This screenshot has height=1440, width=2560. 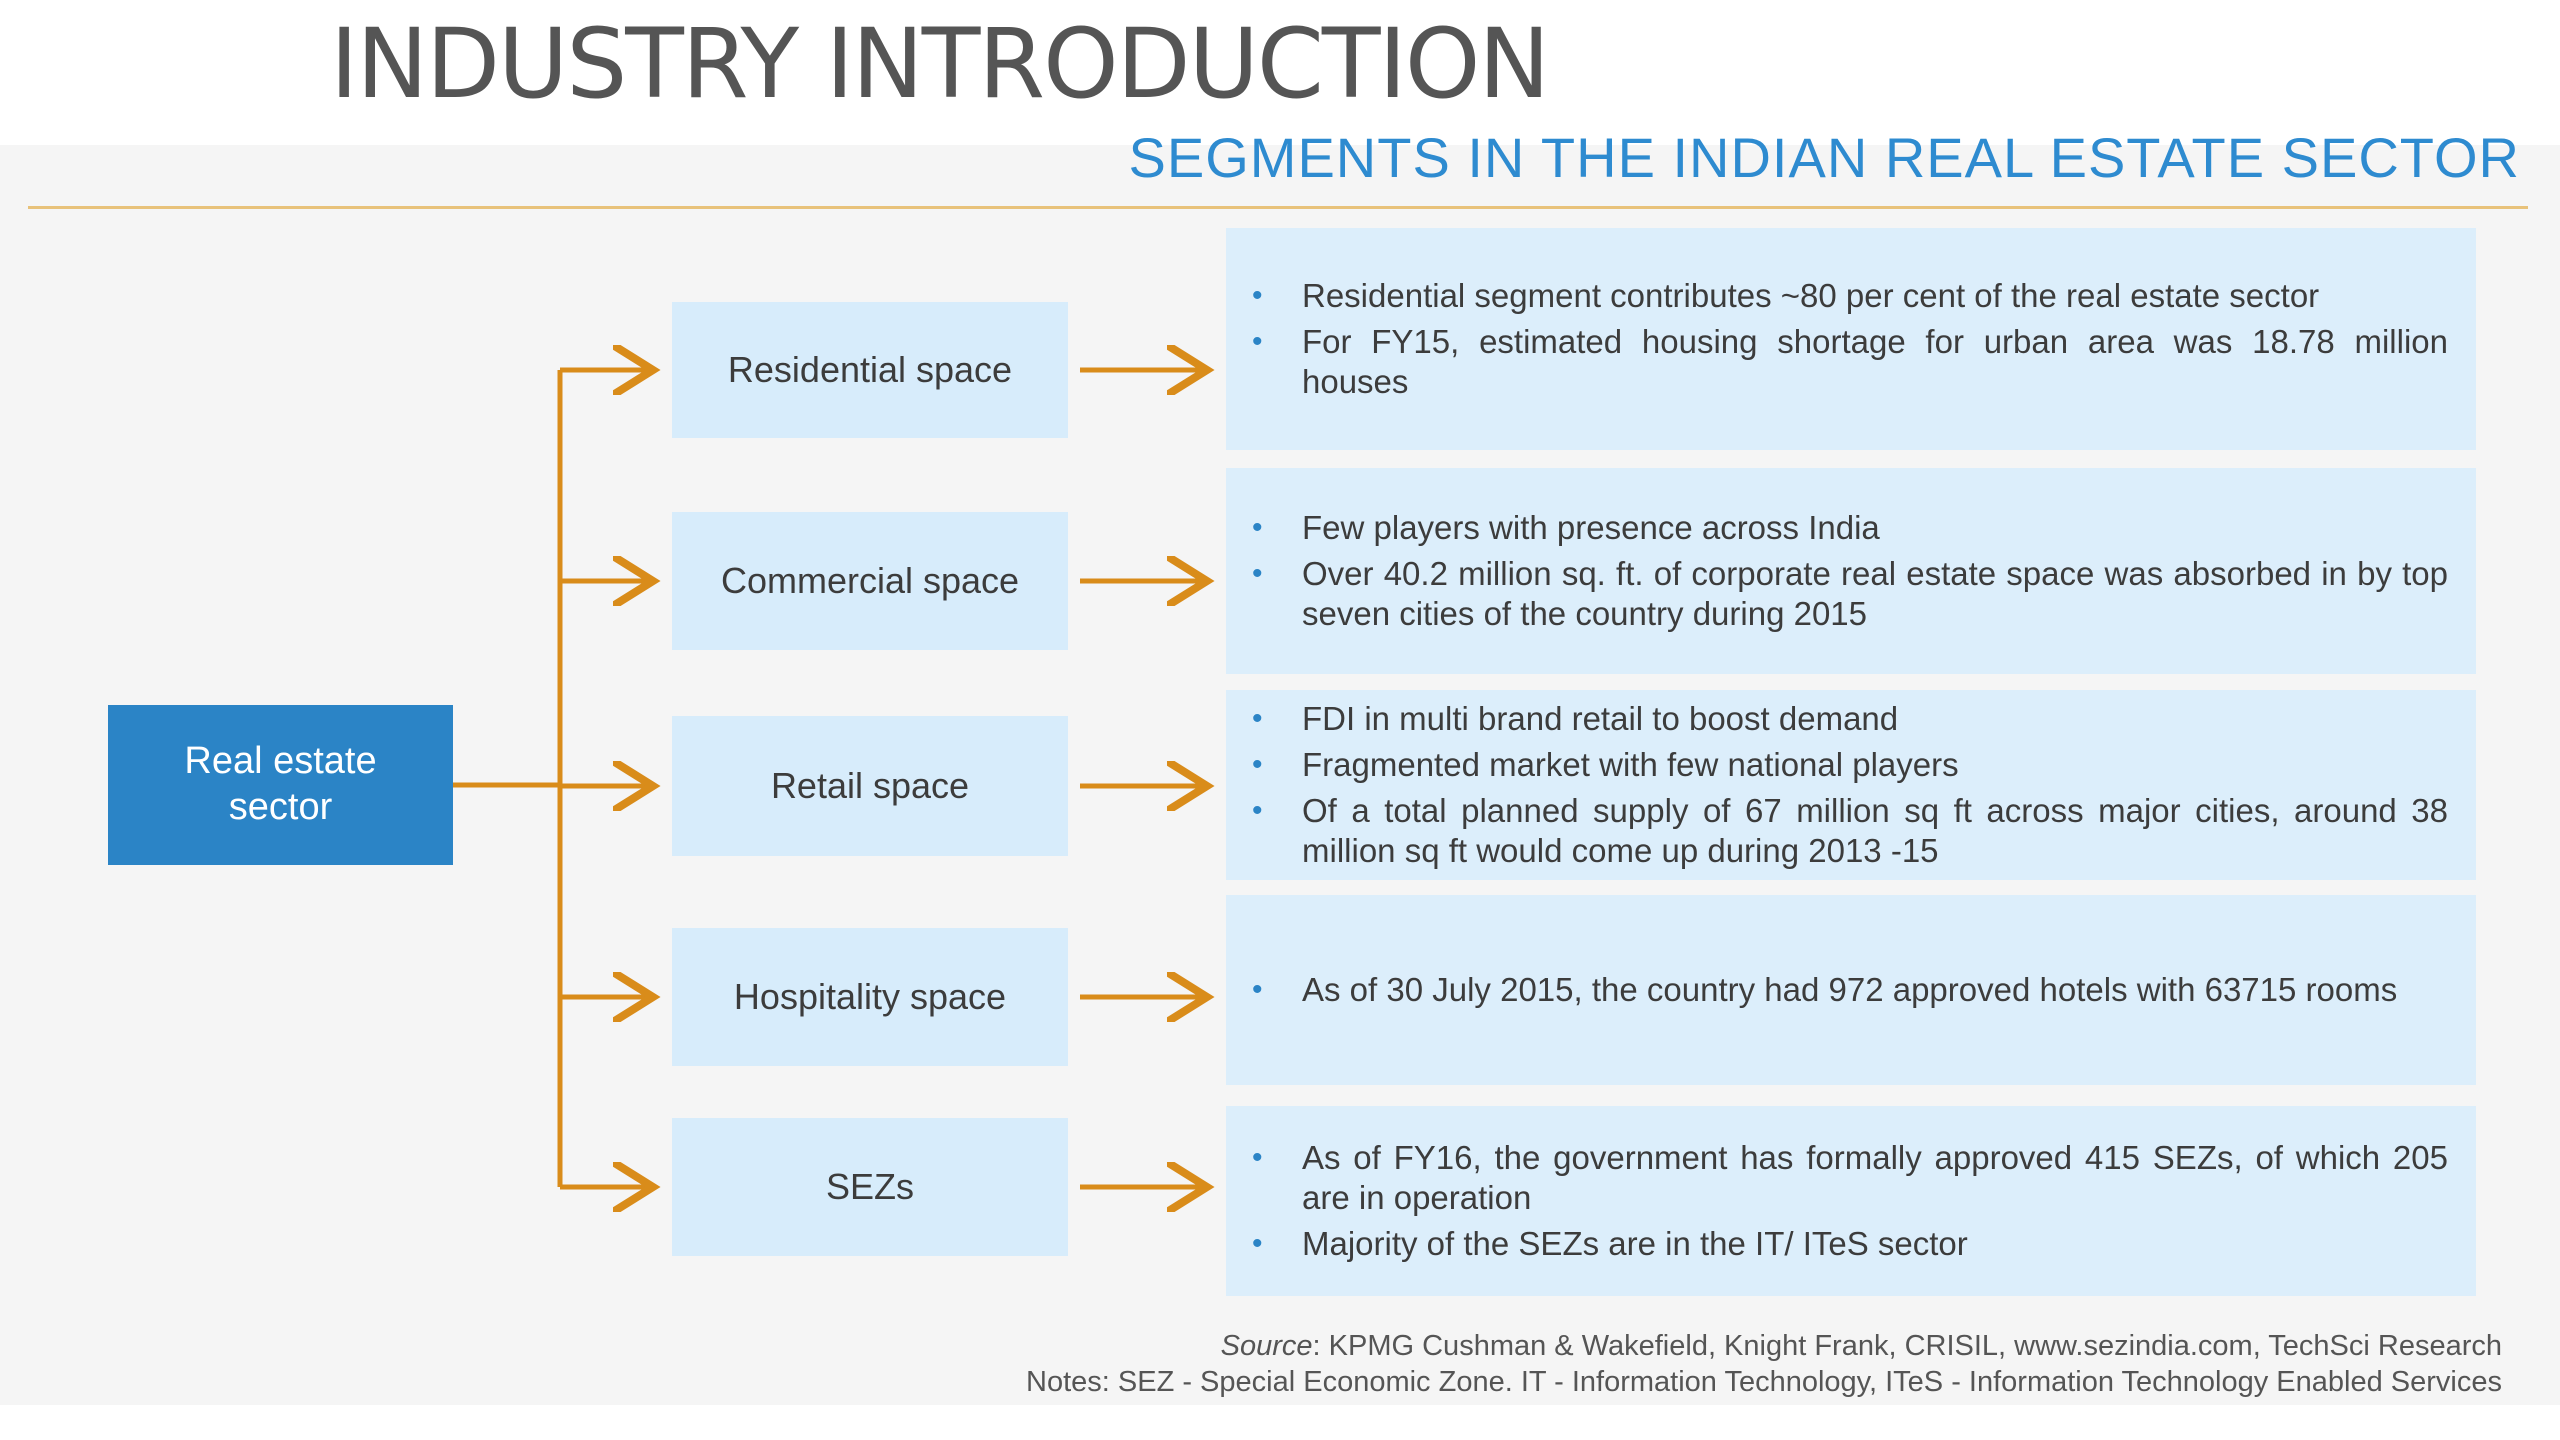 I want to click on segment-box-commercial-space: Commercial space, so click(x=870, y=581).